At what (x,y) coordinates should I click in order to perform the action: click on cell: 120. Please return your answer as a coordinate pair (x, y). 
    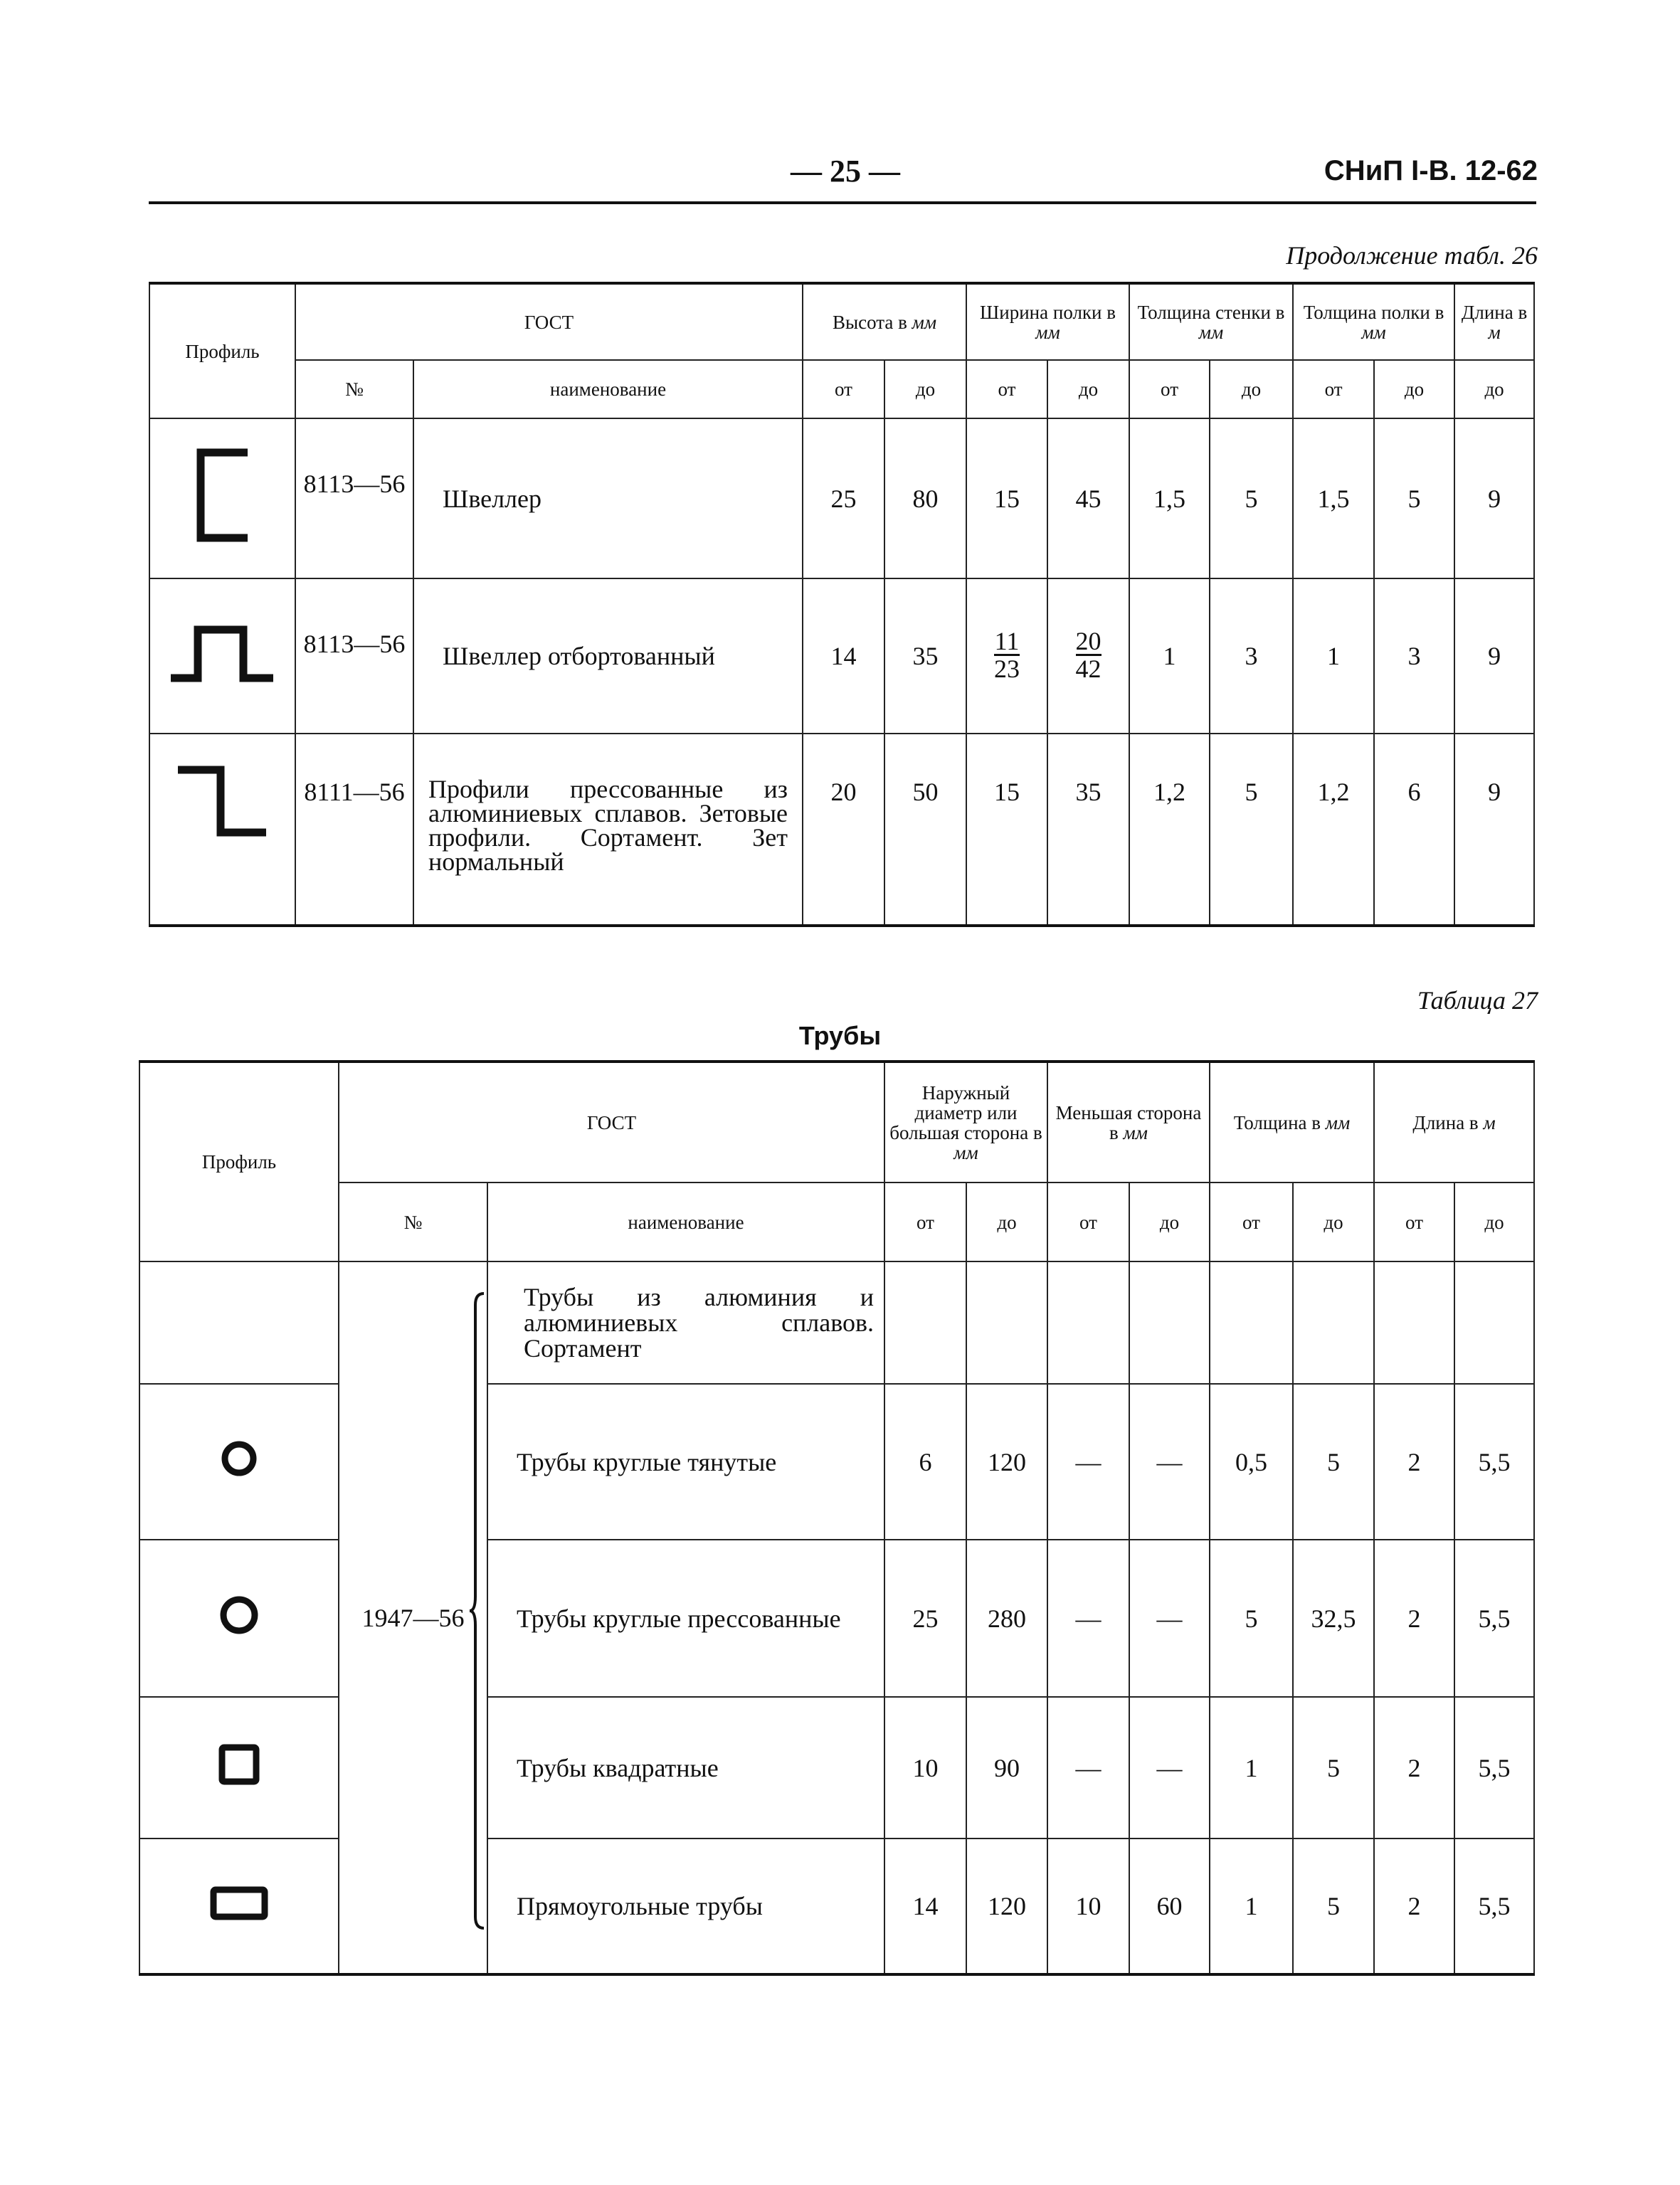
    Looking at the image, I should click on (1007, 1461).